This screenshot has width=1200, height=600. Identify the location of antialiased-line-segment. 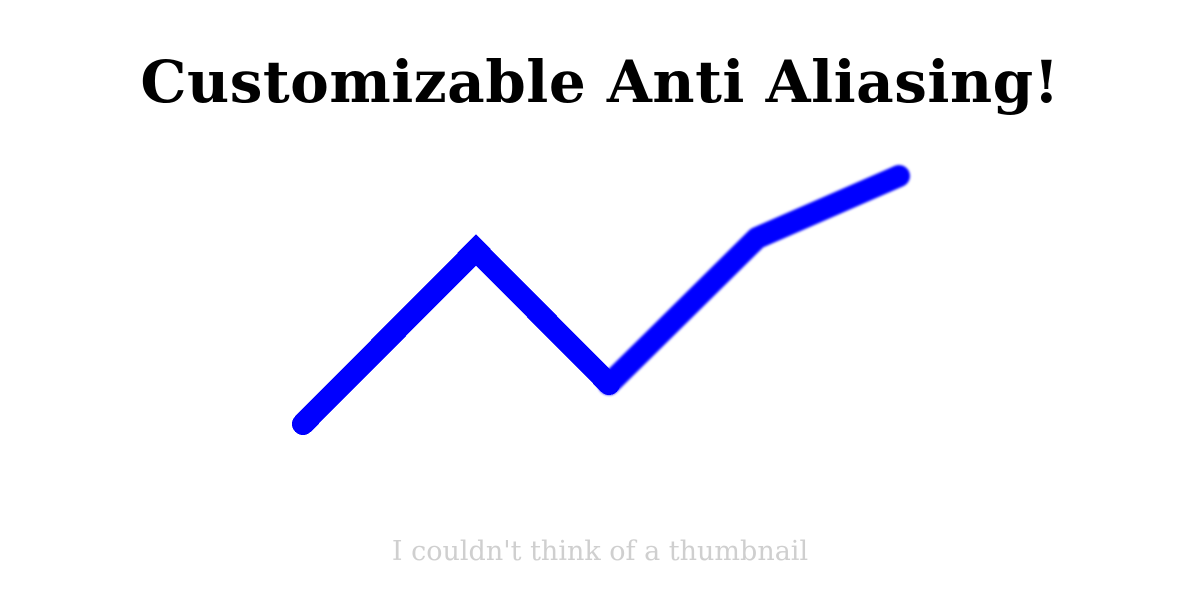
(754, 280).